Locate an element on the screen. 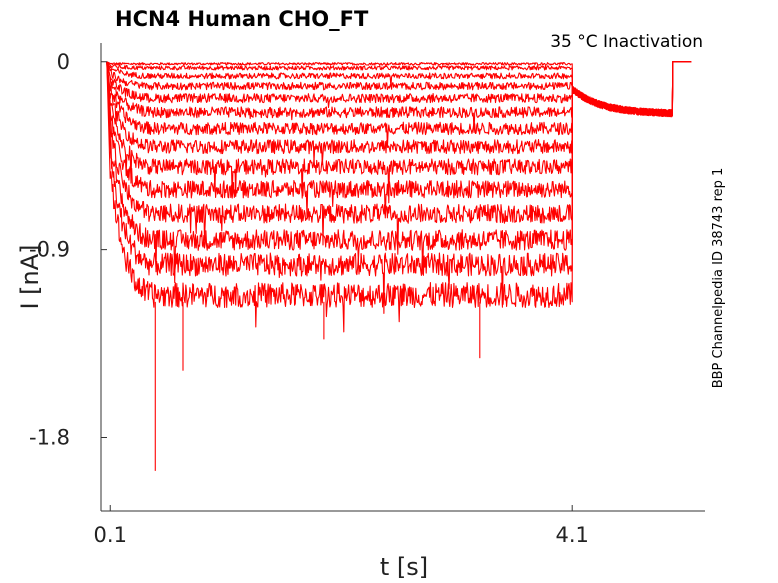 Image resolution: width=778 pixels, height=583 pixels. x-axis-ticks: 0.1 4.1 is located at coordinates (341, 526).